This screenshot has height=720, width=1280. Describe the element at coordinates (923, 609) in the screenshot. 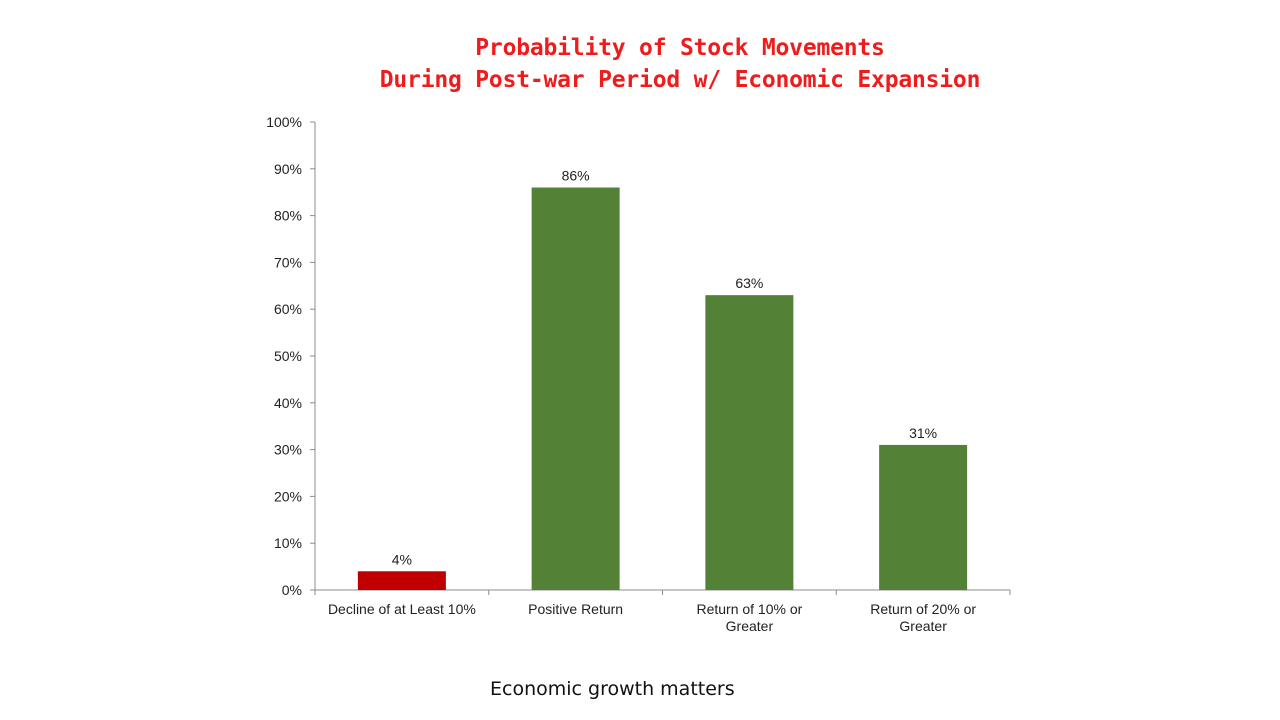

I see `x-category-label-3-0: Return of 20% or` at that location.